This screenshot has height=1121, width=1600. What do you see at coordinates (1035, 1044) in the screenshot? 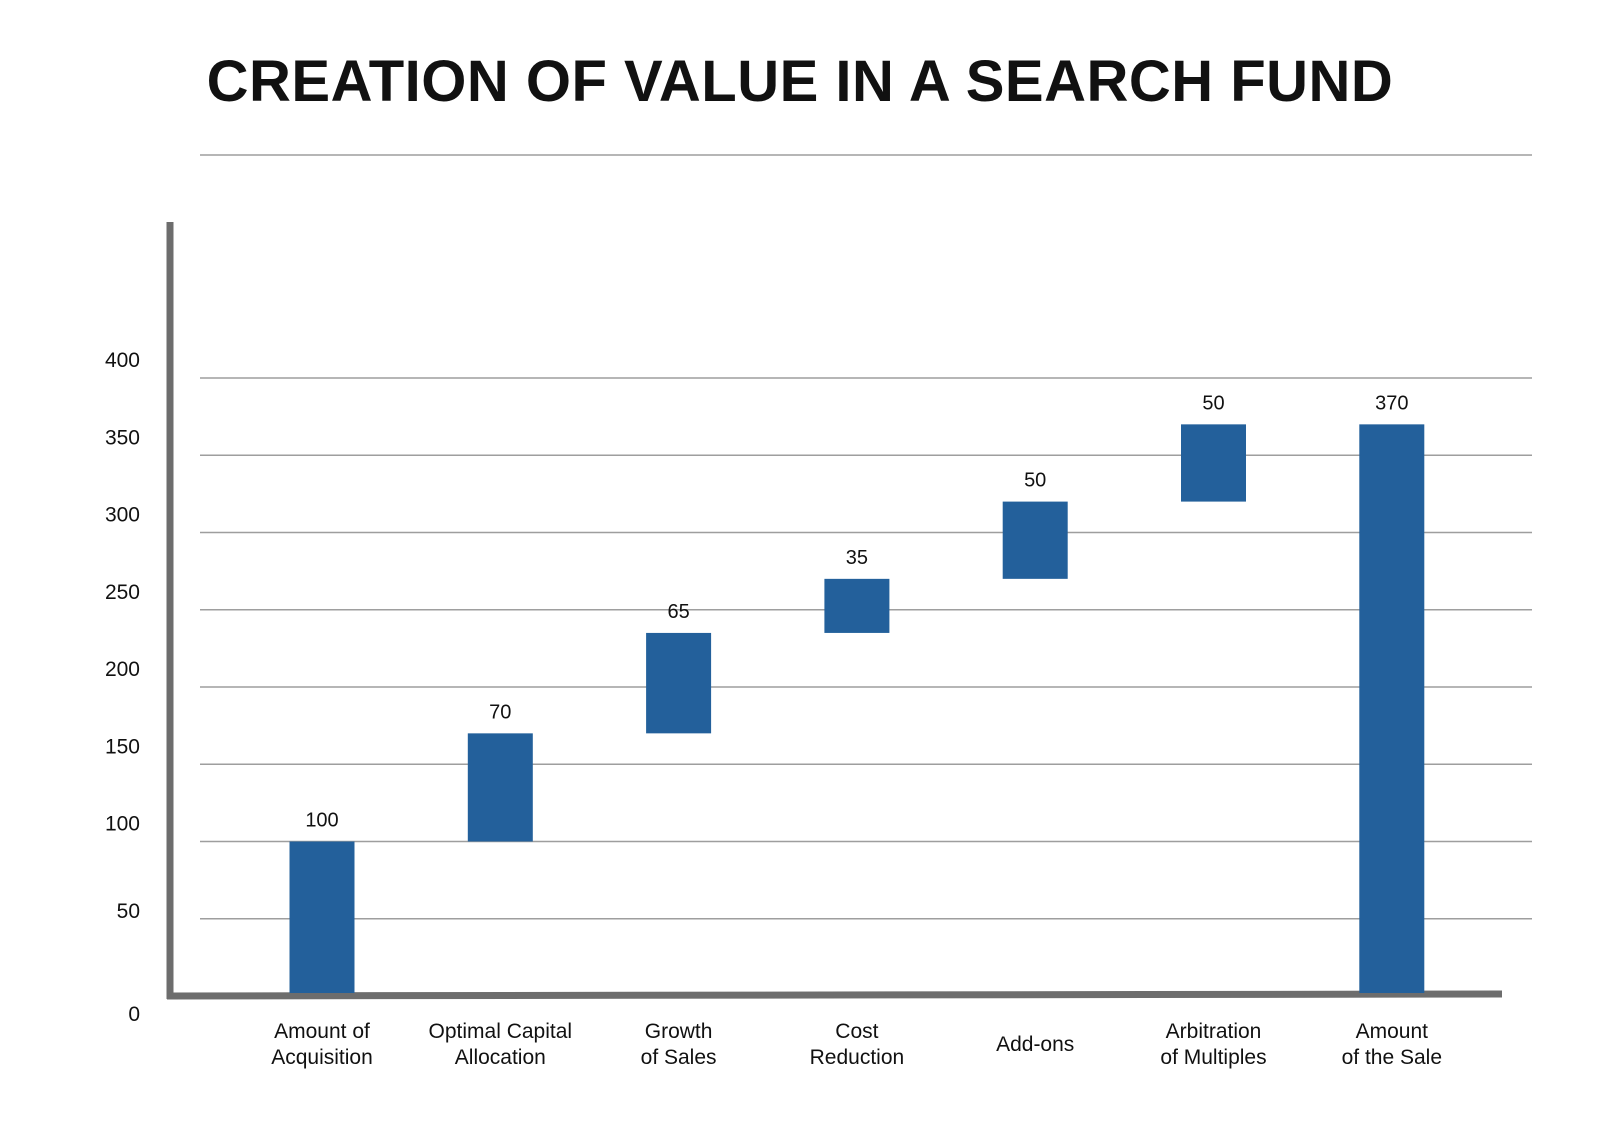
I see `category-label-5: Add-ons` at bounding box center [1035, 1044].